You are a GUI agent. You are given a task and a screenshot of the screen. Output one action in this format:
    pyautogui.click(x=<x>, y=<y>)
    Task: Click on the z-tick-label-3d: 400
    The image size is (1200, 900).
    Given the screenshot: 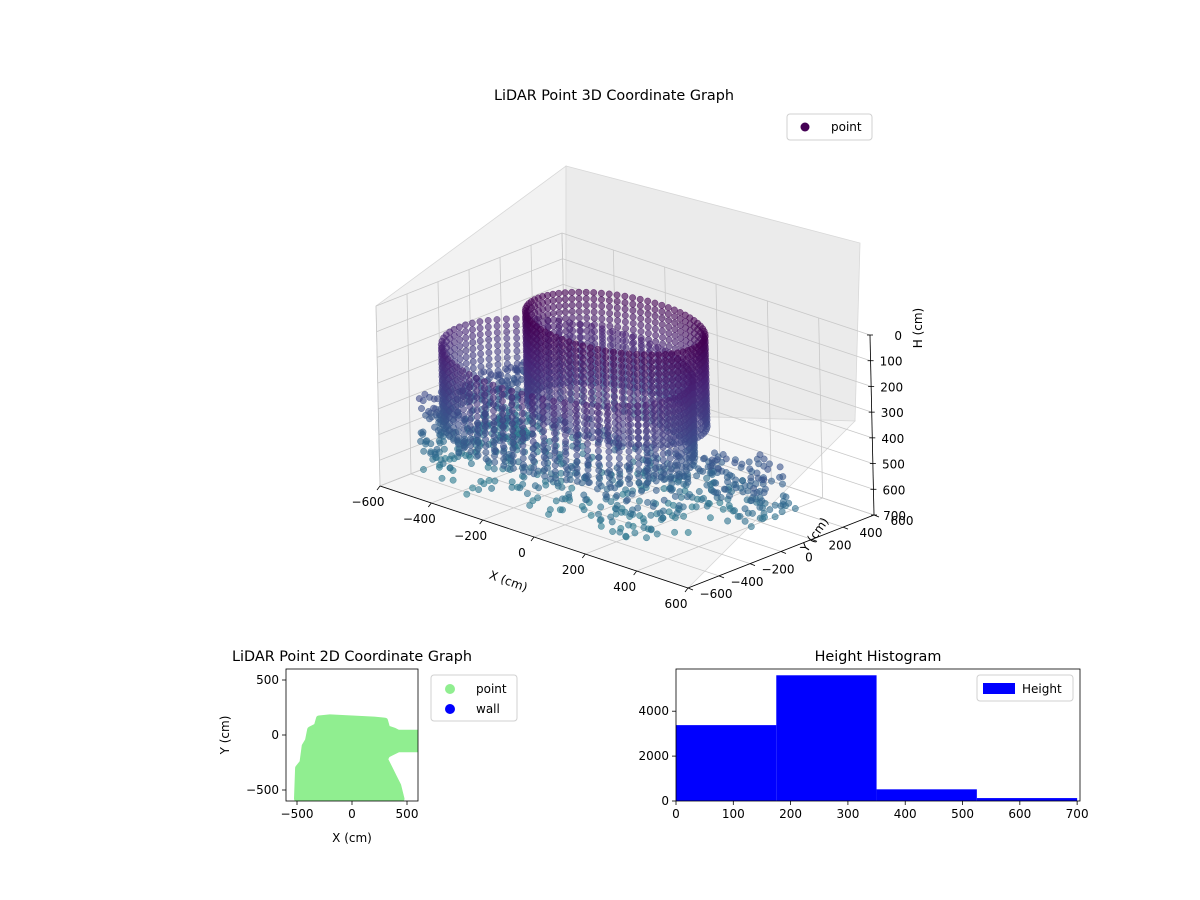 What is the action you would take?
    pyautogui.click(x=892, y=439)
    